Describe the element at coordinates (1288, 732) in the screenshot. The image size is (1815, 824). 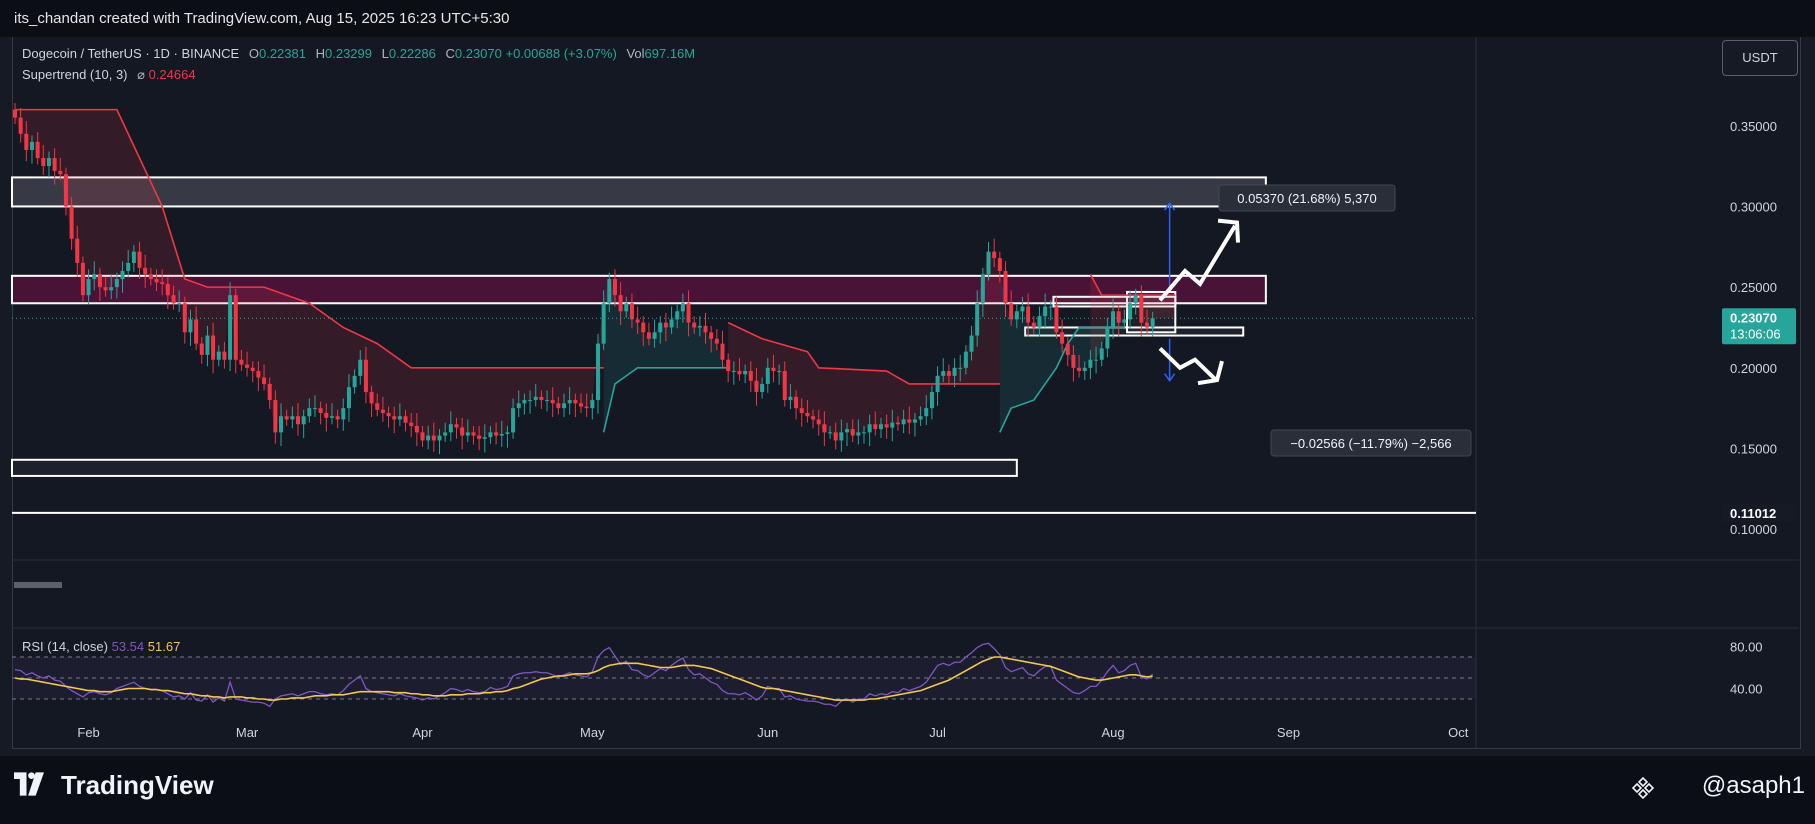
I see `time-tick-label: Sep` at that location.